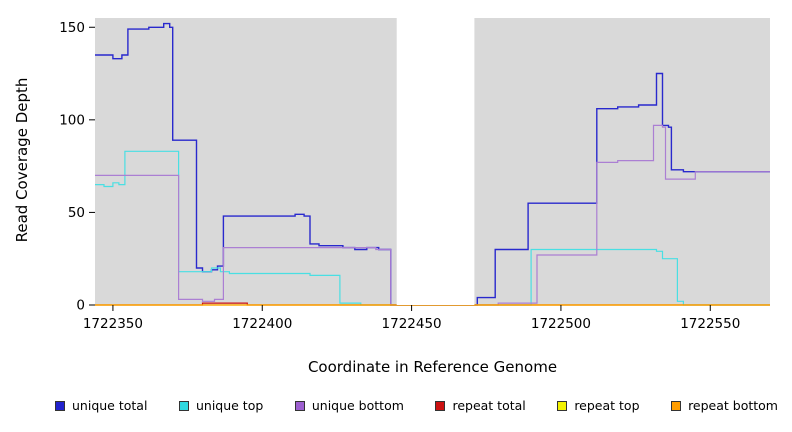 This screenshot has width=792, height=432. I want to click on legend-swatch-unique-top, so click(183, 405).